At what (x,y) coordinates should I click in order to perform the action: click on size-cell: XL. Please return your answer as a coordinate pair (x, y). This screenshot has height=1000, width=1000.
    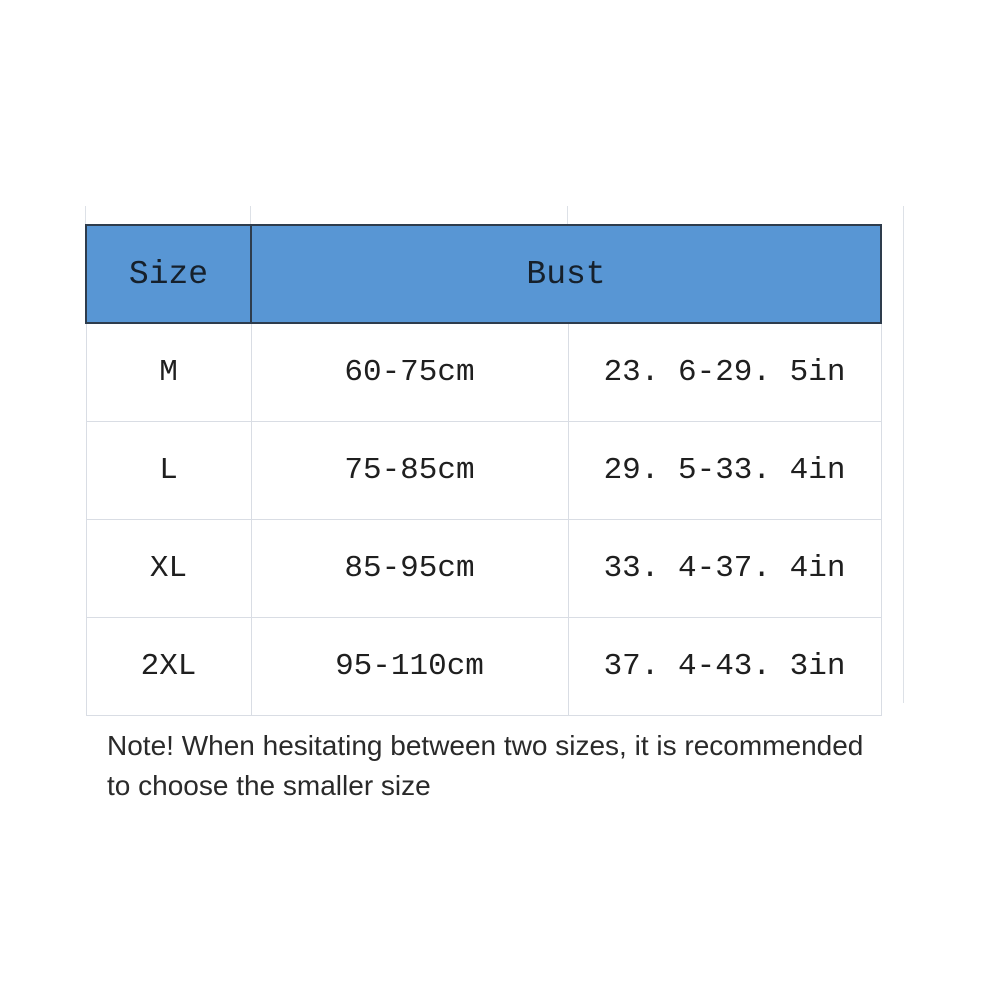
    Looking at the image, I should click on (168, 568).